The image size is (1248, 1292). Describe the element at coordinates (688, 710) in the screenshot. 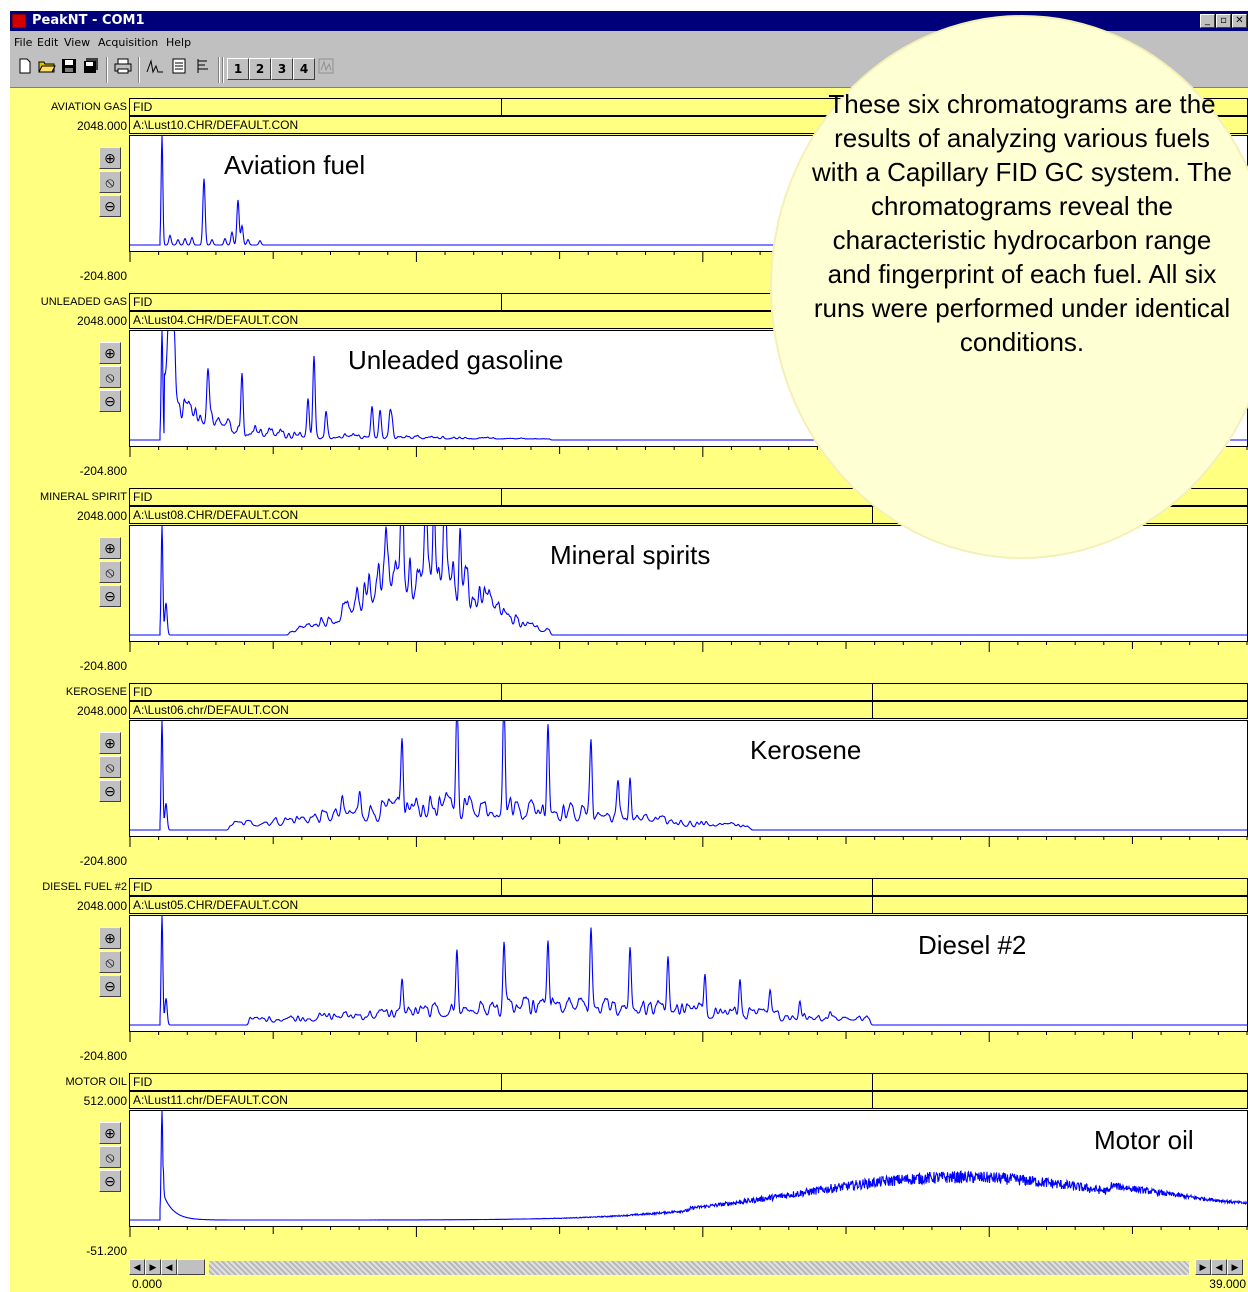

I see `file-bar: A:\Lust06.chr/DEFAULT.CON` at that location.